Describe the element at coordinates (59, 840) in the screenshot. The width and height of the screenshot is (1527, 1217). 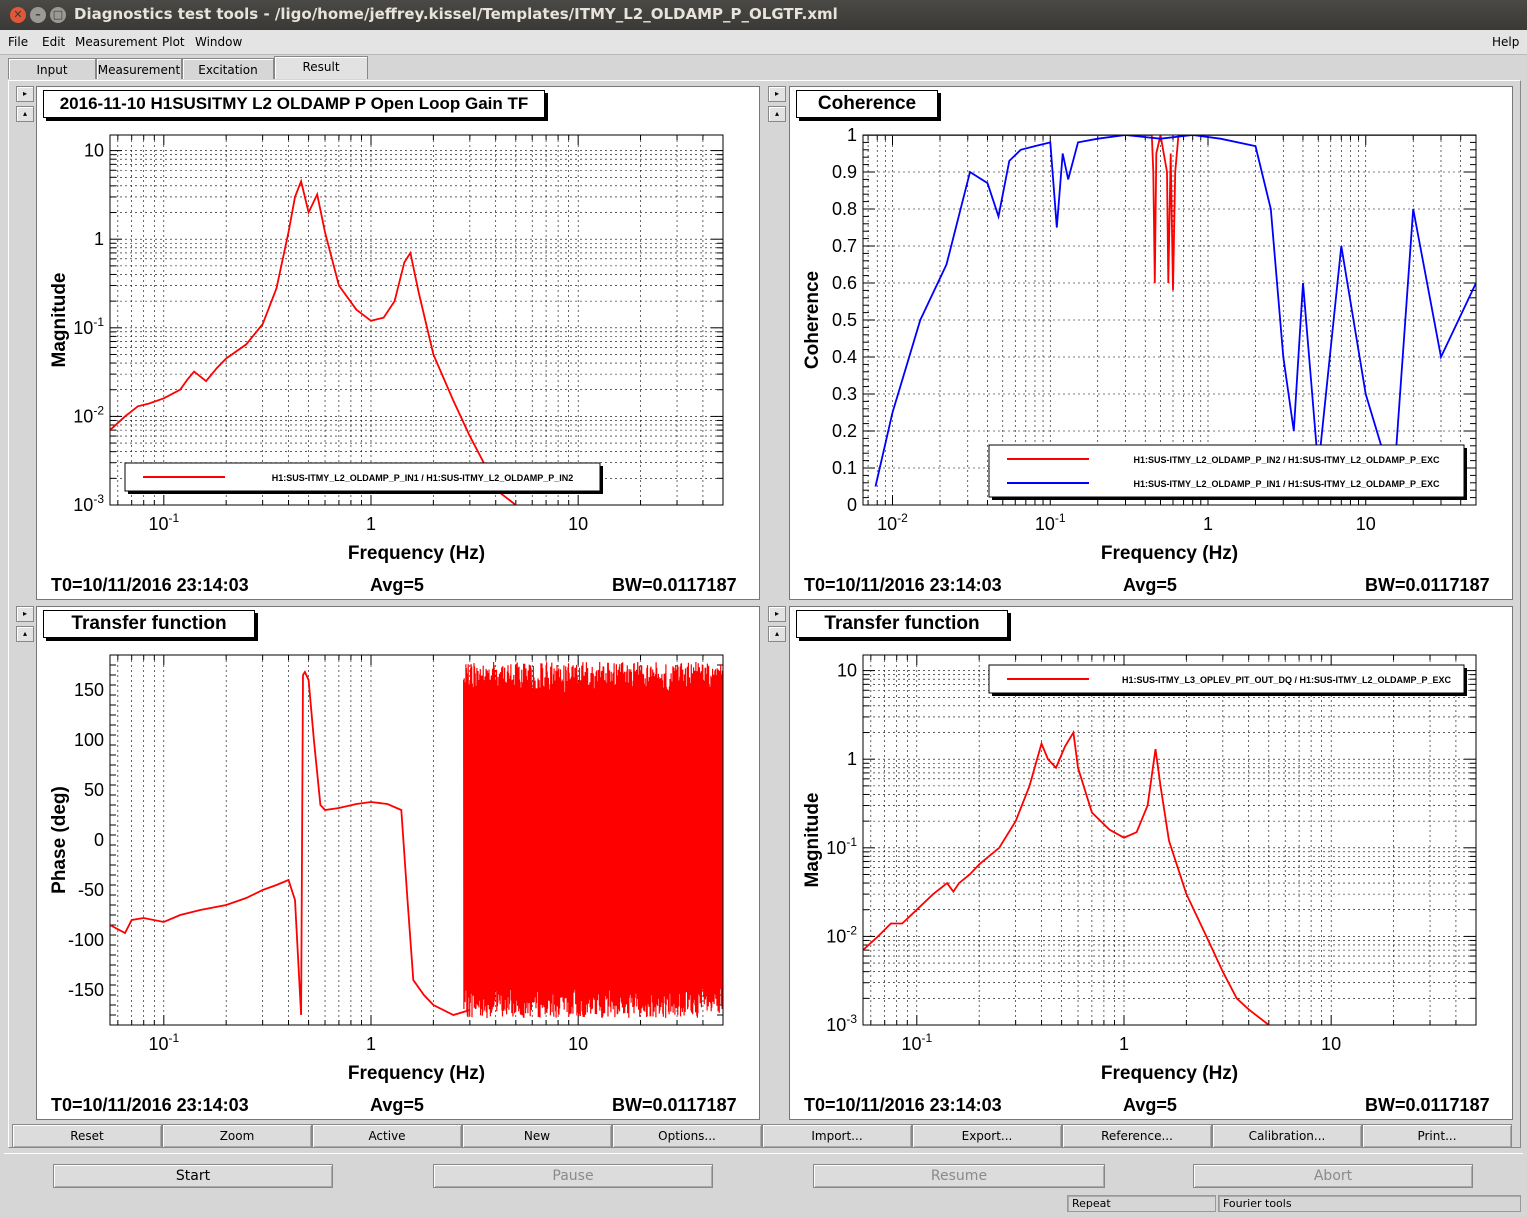
I see `y-axis-label: Phase (deg)` at that location.